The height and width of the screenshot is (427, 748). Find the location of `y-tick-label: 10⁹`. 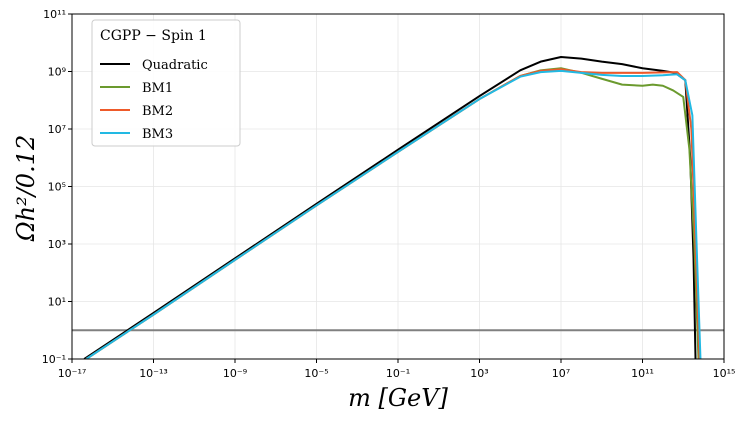

y-tick-label: 10⁹ is located at coordinates (57, 72).